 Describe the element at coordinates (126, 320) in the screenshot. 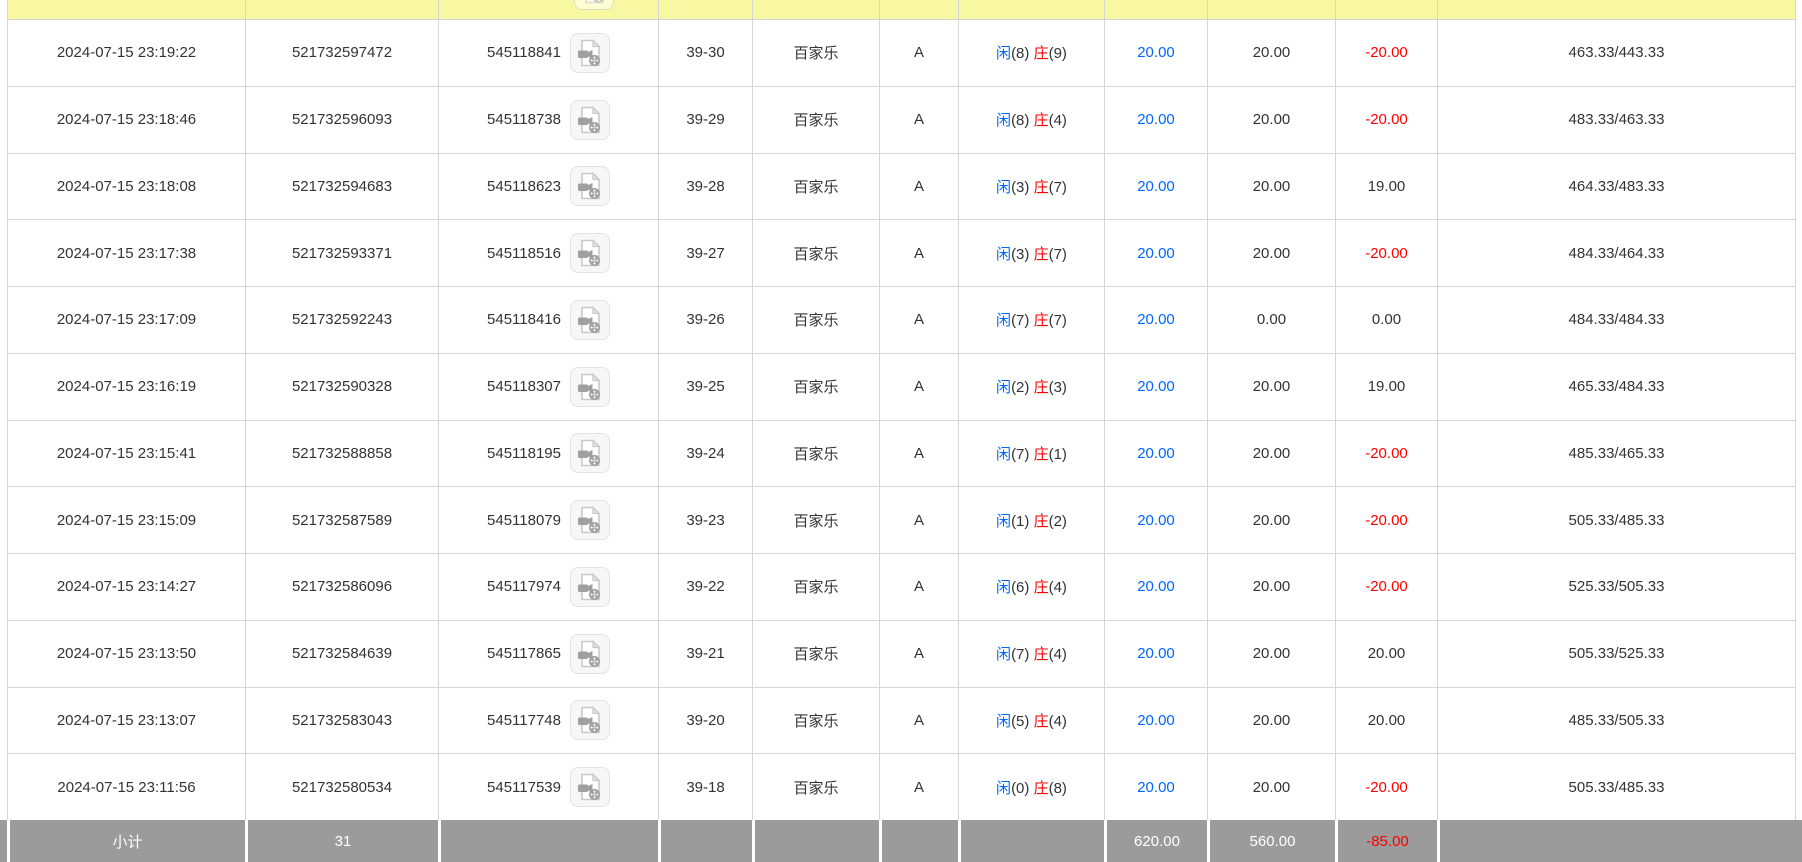

I see `cell-bet-time: 2024-07-15 23:17:09` at that location.